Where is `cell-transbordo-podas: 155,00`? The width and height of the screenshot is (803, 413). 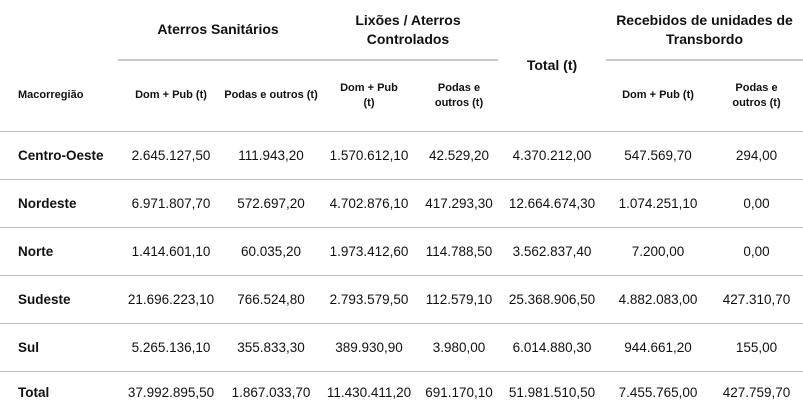 cell-transbordo-podas: 155,00 is located at coordinates (756, 347).